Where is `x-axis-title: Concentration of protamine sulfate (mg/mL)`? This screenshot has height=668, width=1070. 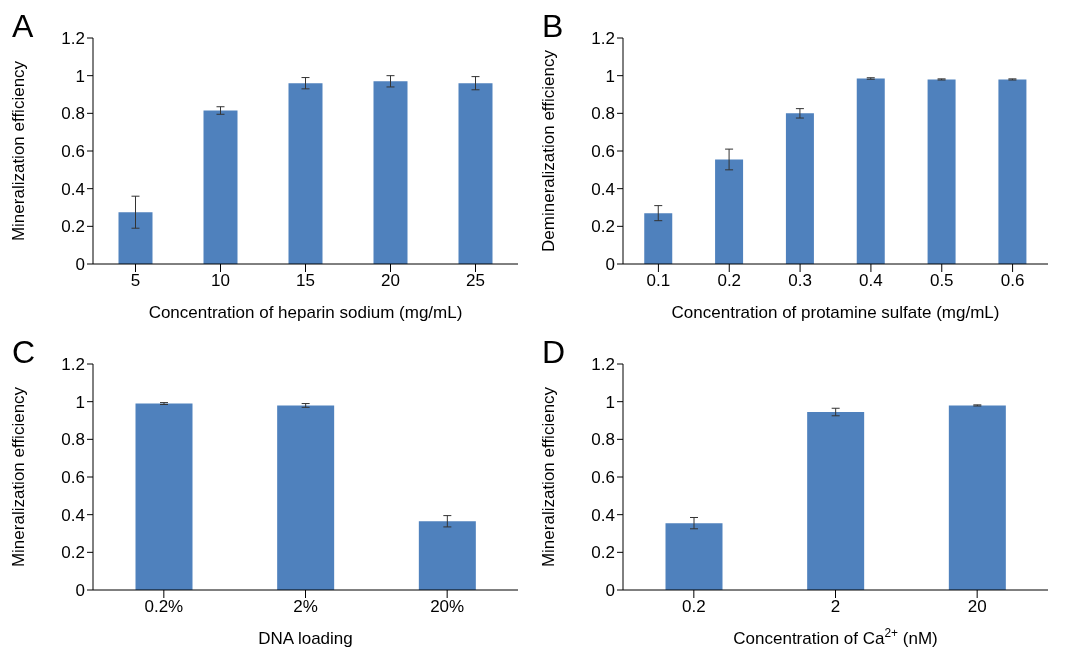
x-axis-title: Concentration of protamine sulfate (mg/mL) is located at coordinates (835, 312).